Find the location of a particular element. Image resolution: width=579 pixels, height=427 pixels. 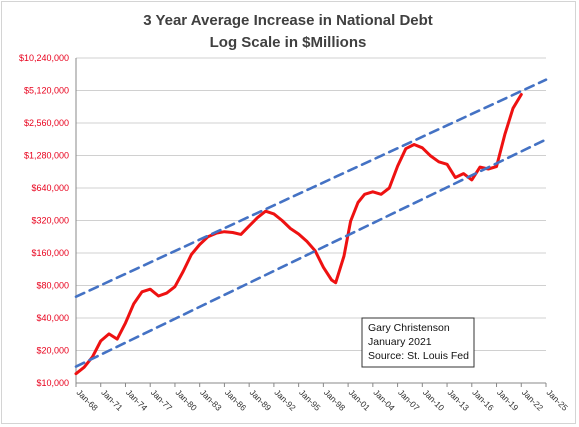

x-tick-label: Jan-10 is located at coordinates (434, 400).